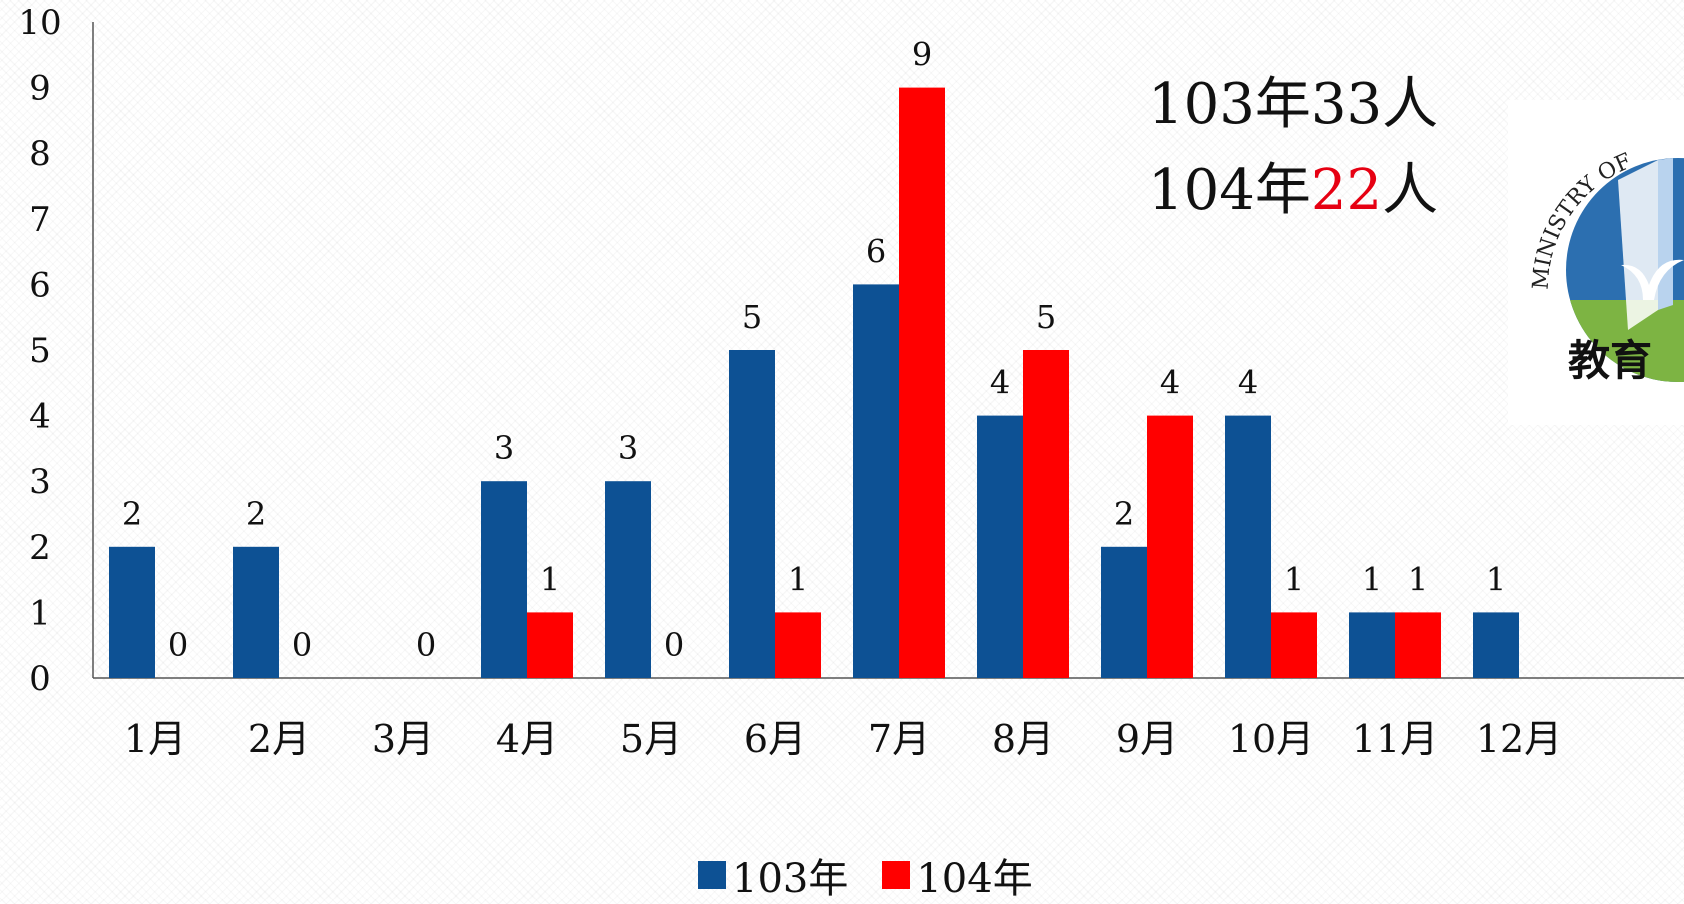  I want to click on x-tick-label: 4月, so click(527, 739).